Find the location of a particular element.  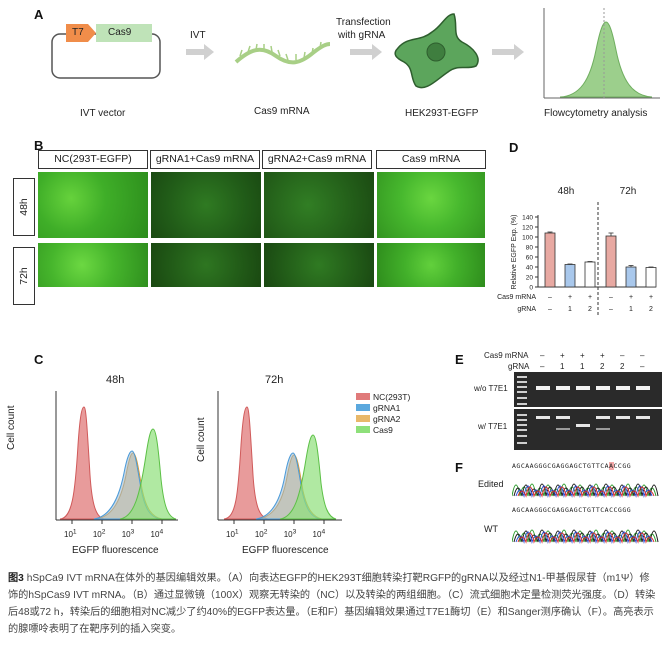

micrograph-72h-grna2 is located at coordinates (319, 265).